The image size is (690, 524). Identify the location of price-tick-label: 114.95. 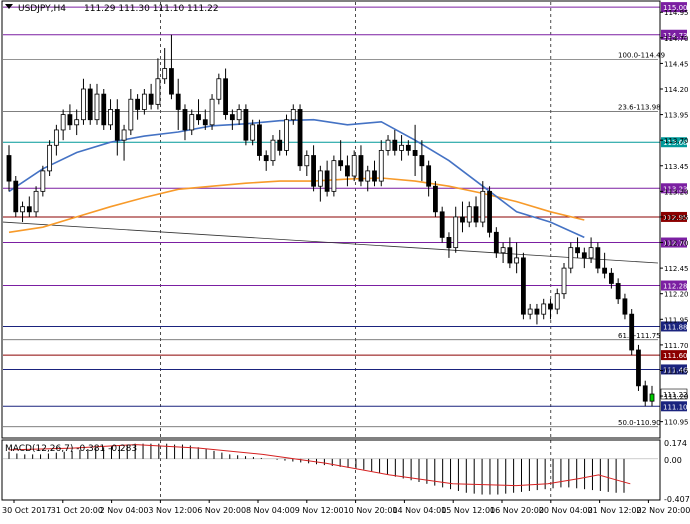
(676, 13).